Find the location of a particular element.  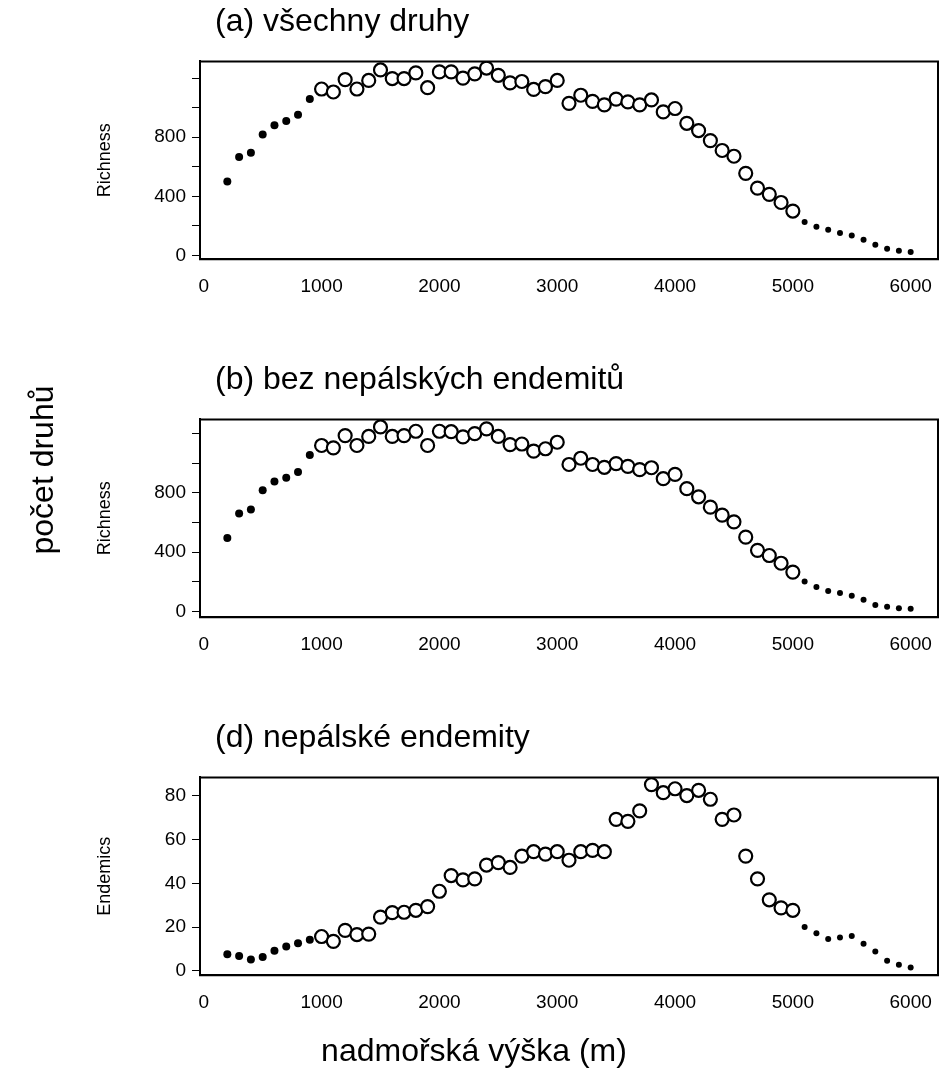

y-tick-label: 20 is located at coordinates (175, 926).